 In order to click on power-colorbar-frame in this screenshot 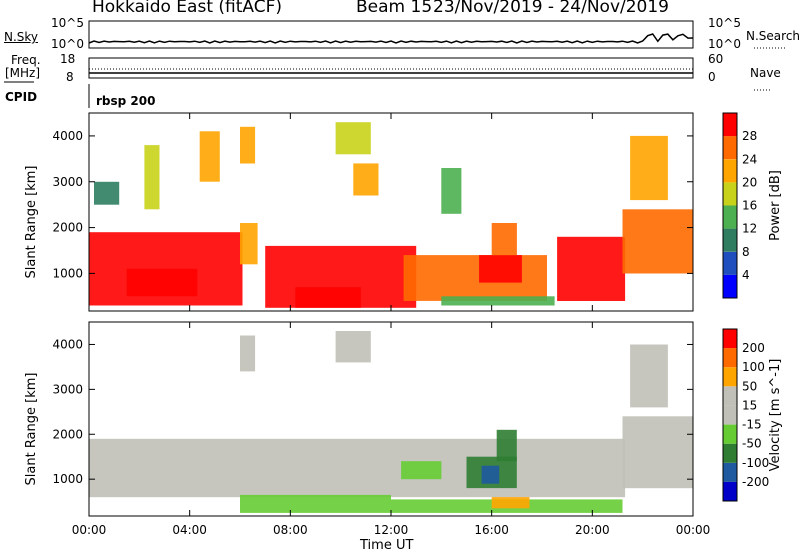, I will do `click(730, 205)`.